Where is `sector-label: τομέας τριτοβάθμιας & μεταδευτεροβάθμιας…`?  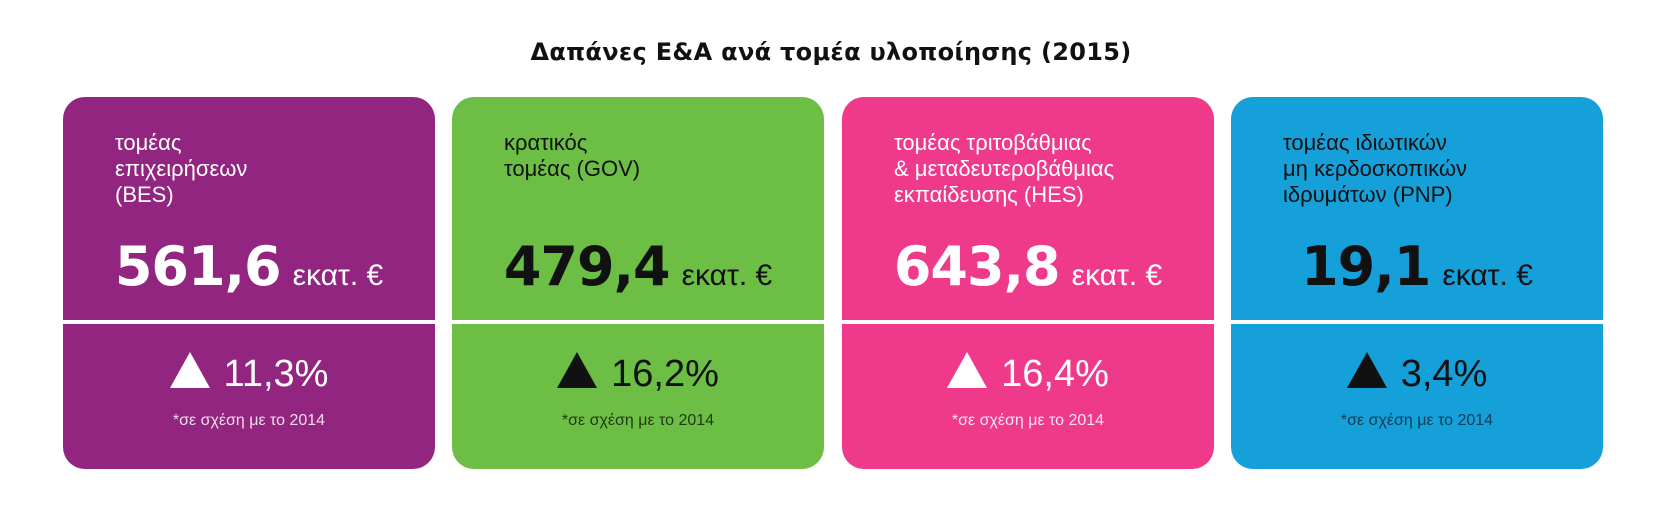 sector-label: τομέας τριτοβάθμιας & μεταδευτεροβάθμιας… is located at coordinates (1004, 168).